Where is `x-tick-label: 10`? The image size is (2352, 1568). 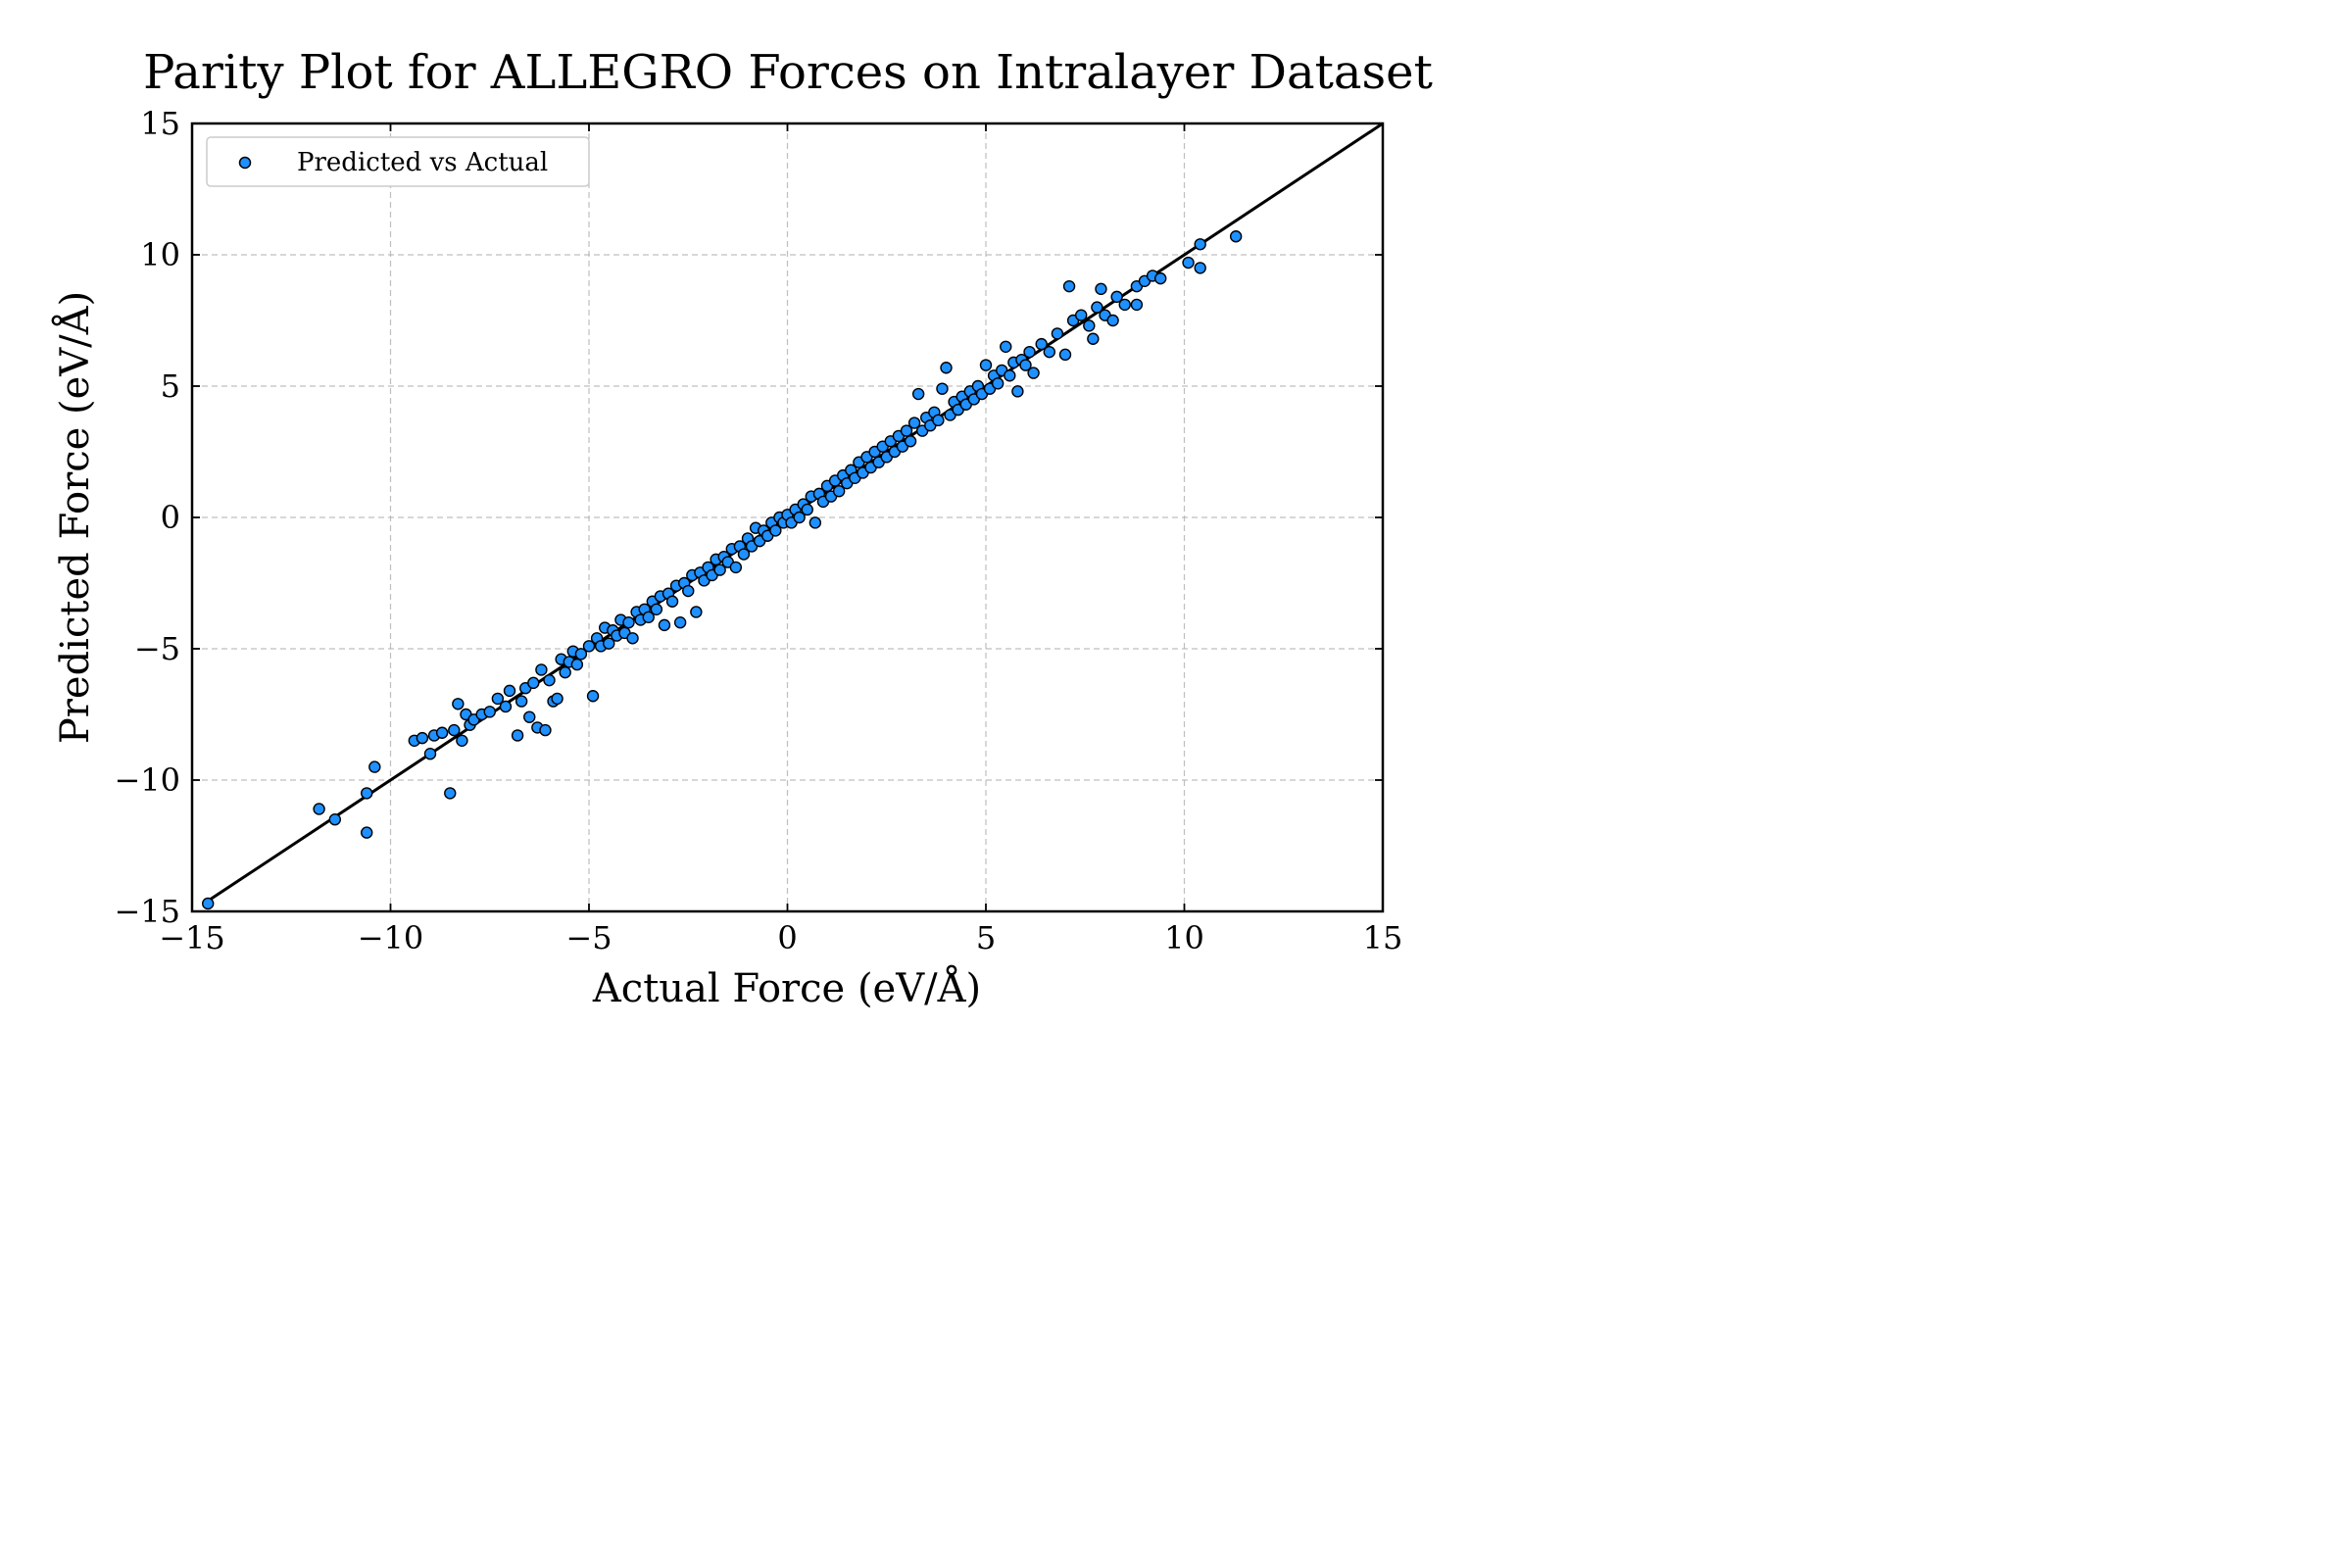
x-tick-label: 10 is located at coordinates (1184, 937).